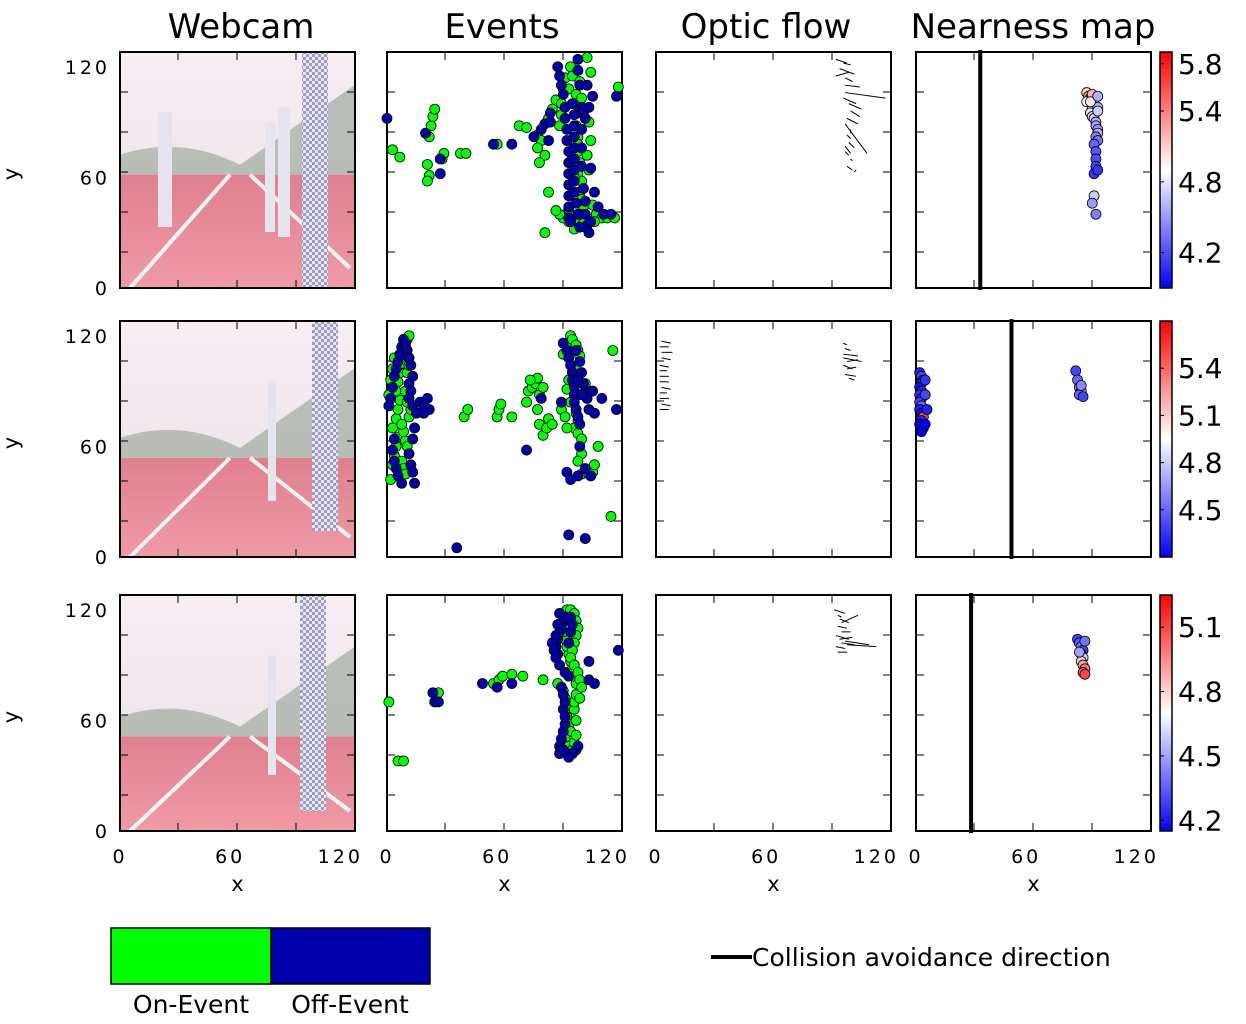 The height and width of the screenshot is (1024, 1246). What do you see at coordinates (11, 443) in the screenshot?
I see `row2-webcam-ylabel: y` at bounding box center [11, 443].